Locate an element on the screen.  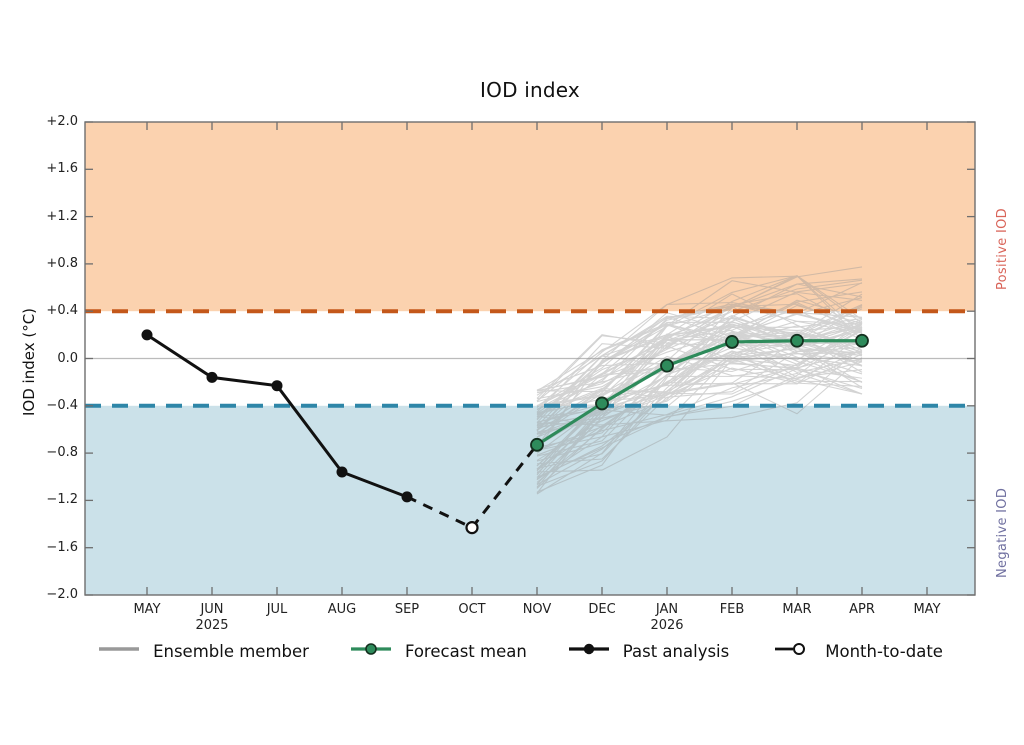
y-tick-label: −0.4 is located at coordinates (62, 405).